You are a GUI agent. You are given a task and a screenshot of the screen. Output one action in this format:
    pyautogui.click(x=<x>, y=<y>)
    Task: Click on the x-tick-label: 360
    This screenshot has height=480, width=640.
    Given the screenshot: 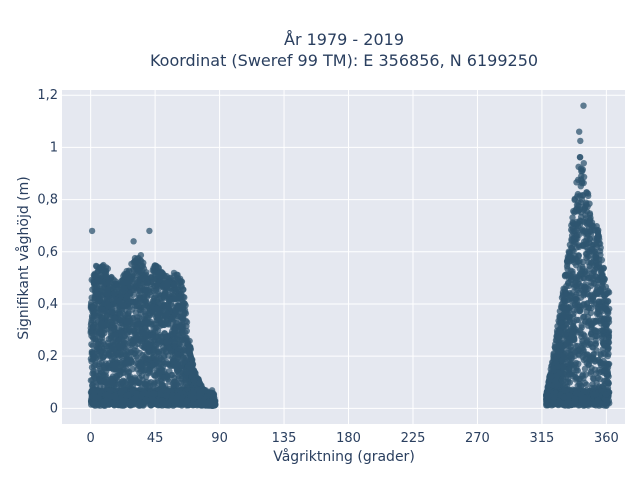 What is the action you would take?
    pyautogui.click(x=606, y=438)
    